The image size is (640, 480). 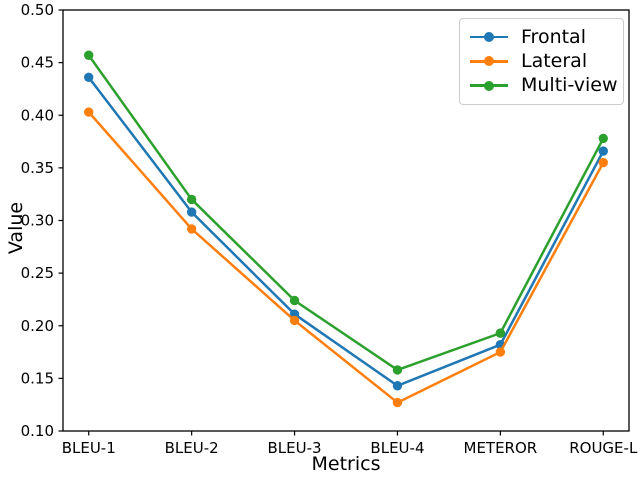 I want to click on x-tick-label: BLEU-4, so click(x=397, y=448).